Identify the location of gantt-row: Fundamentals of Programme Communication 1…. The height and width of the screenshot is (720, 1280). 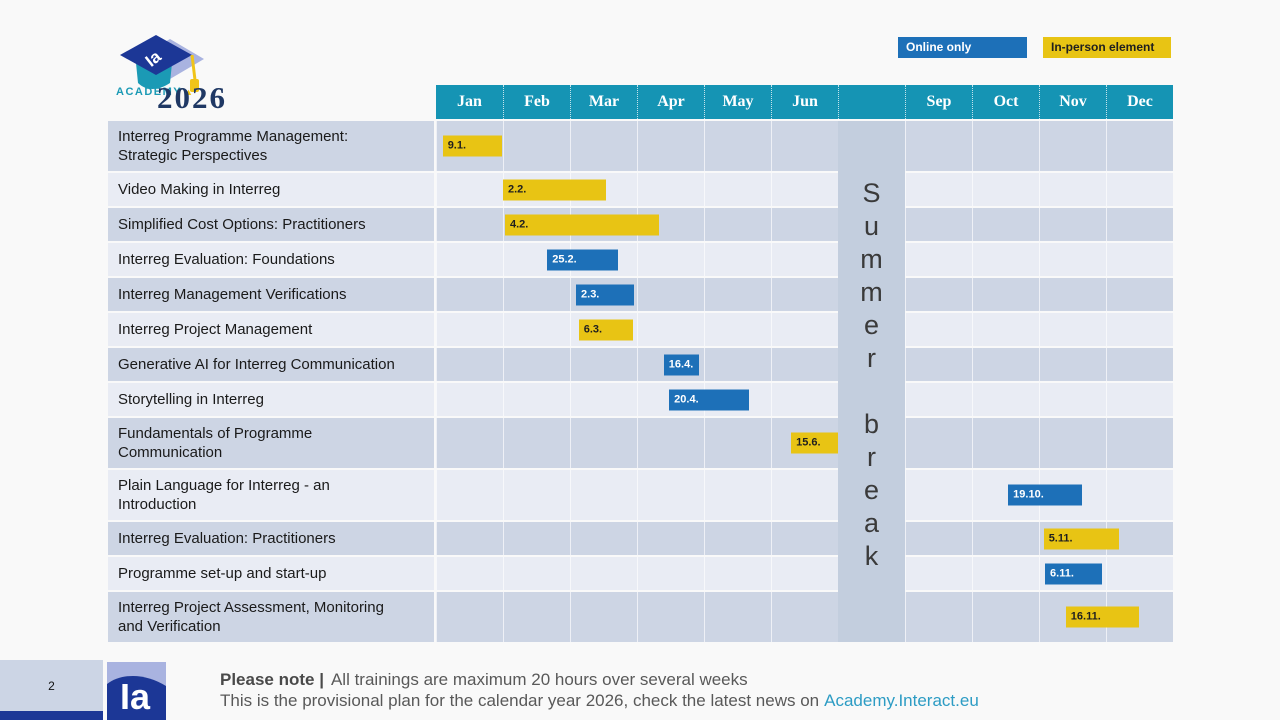
(640, 443).